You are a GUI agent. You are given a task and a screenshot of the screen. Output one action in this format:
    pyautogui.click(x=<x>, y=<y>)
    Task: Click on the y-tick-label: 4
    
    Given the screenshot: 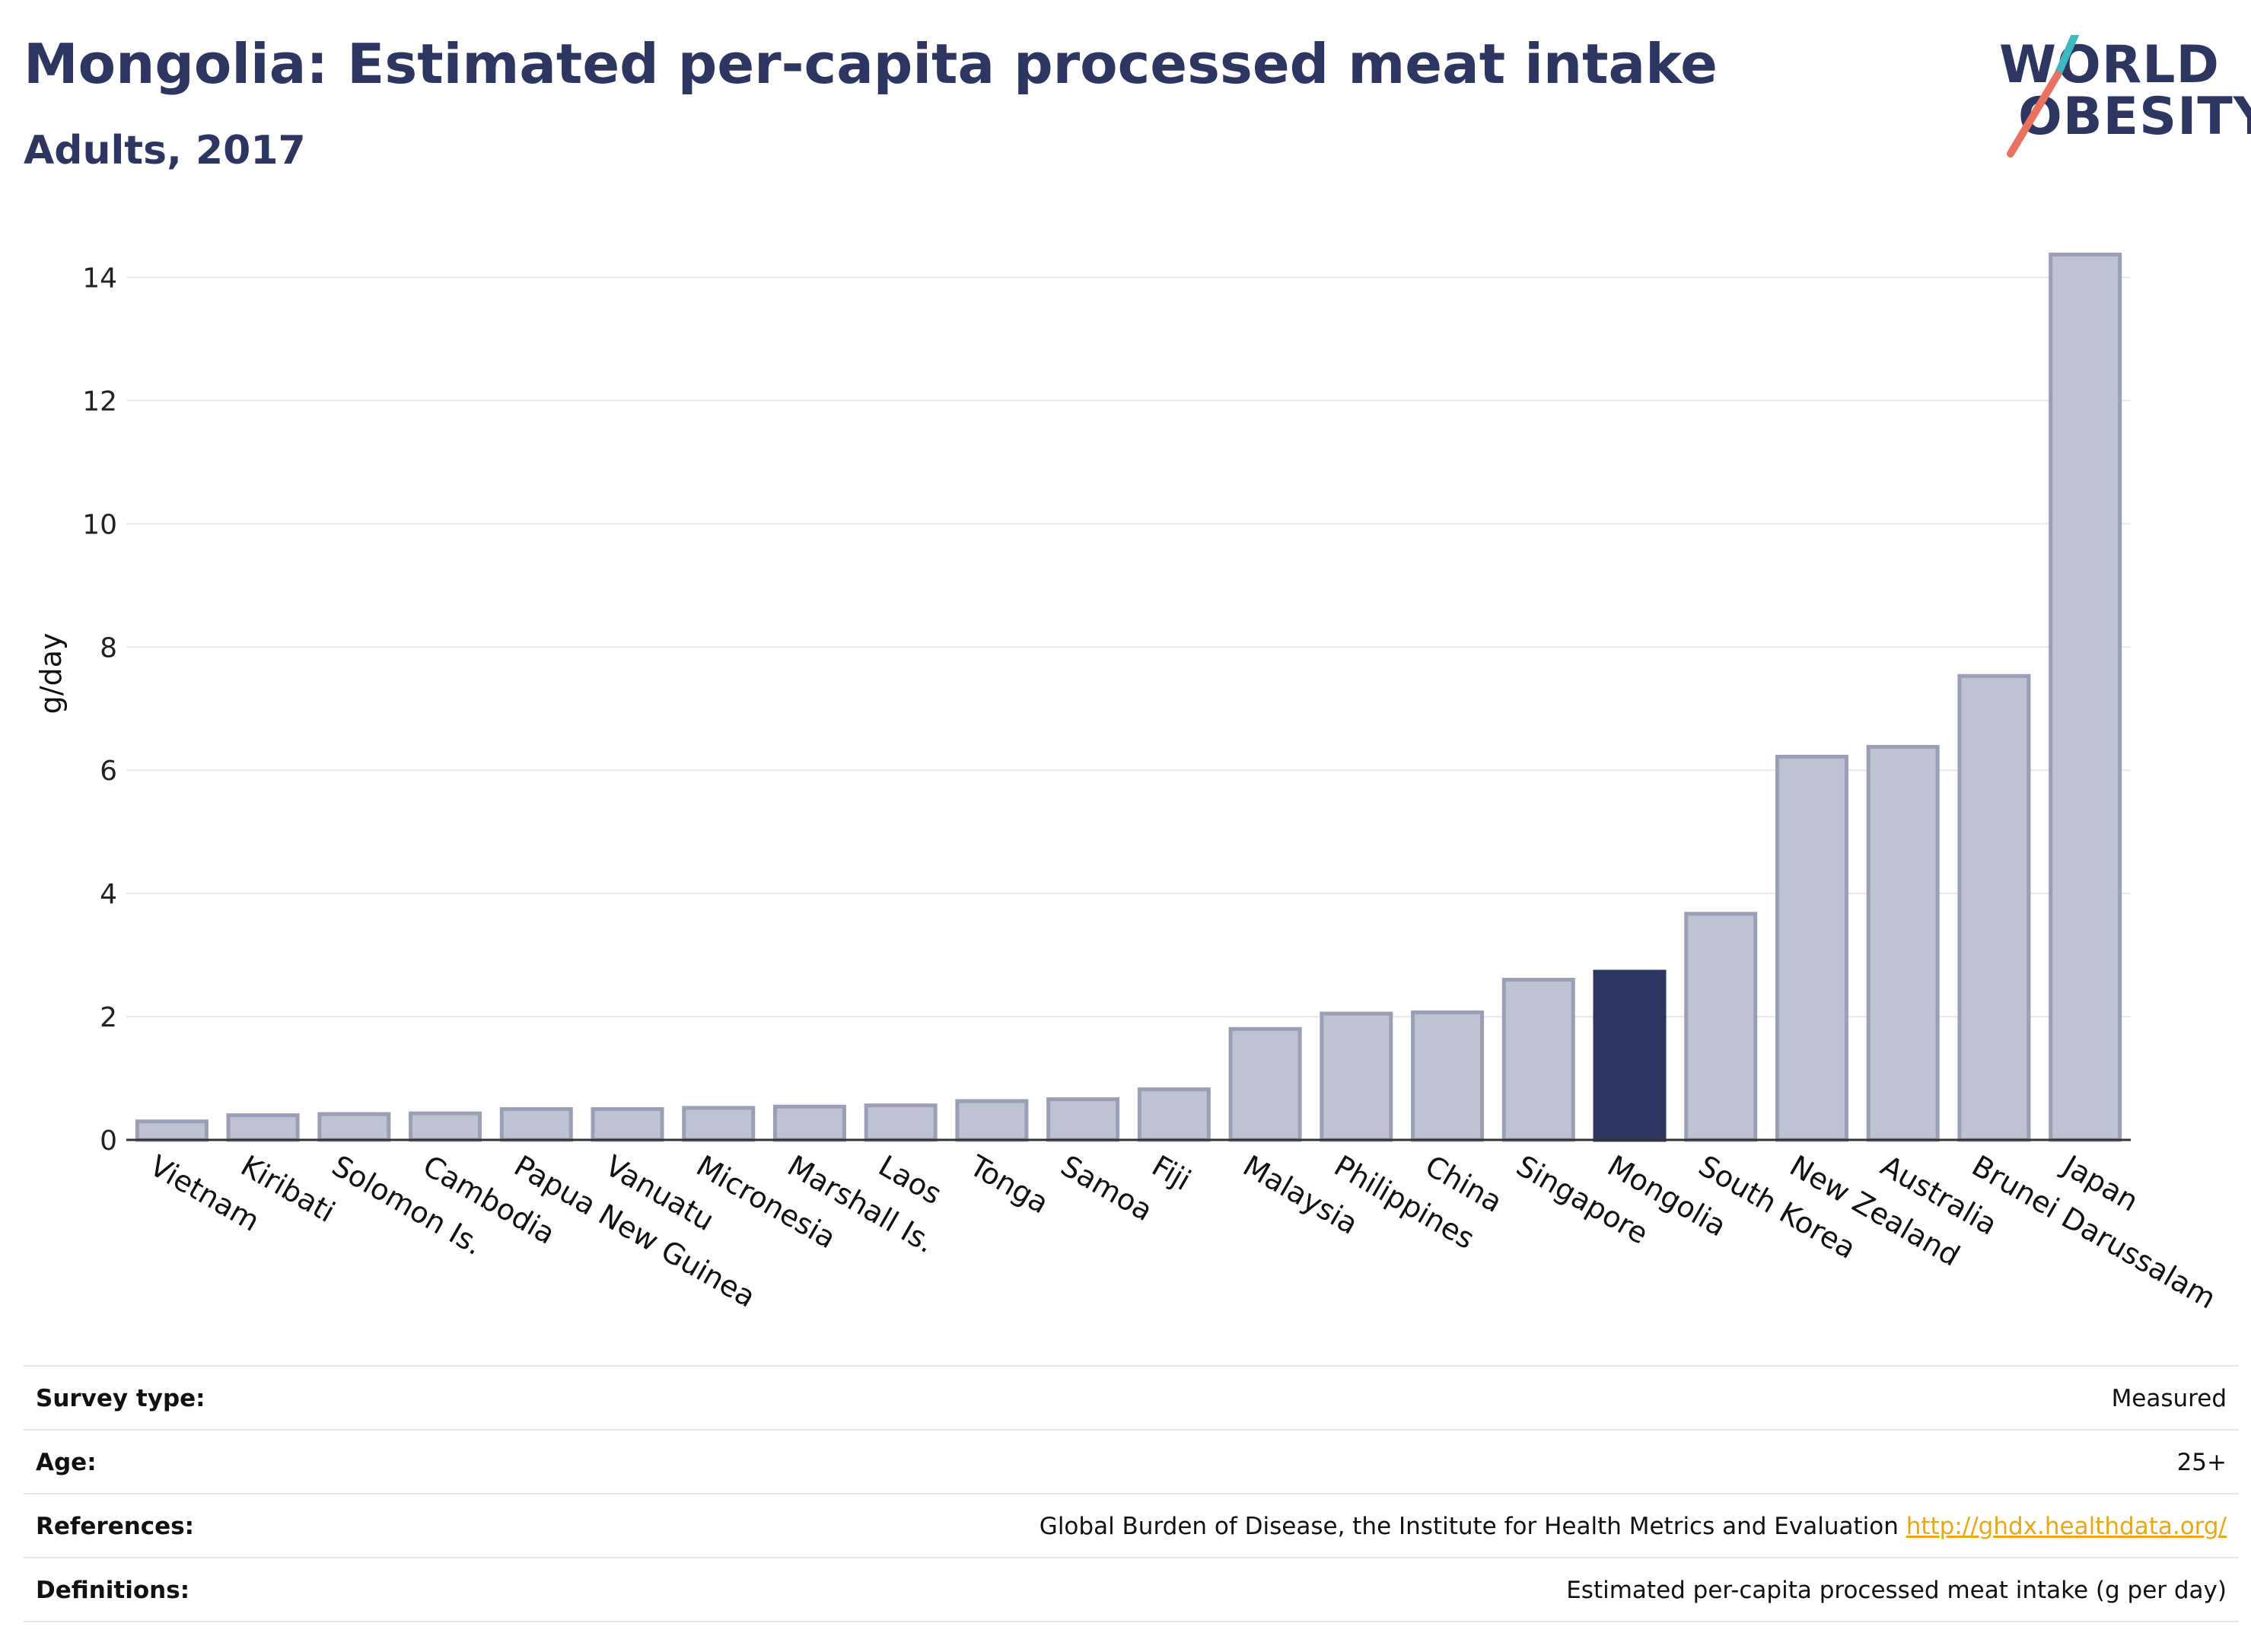 What is the action you would take?
    pyautogui.click(x=108, y=894)
    